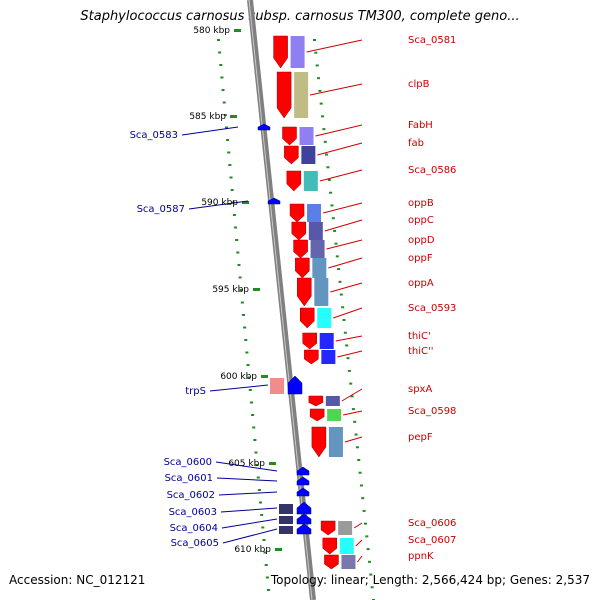  I want to click on gene-oppd-label: oppD, so click(421, 240).